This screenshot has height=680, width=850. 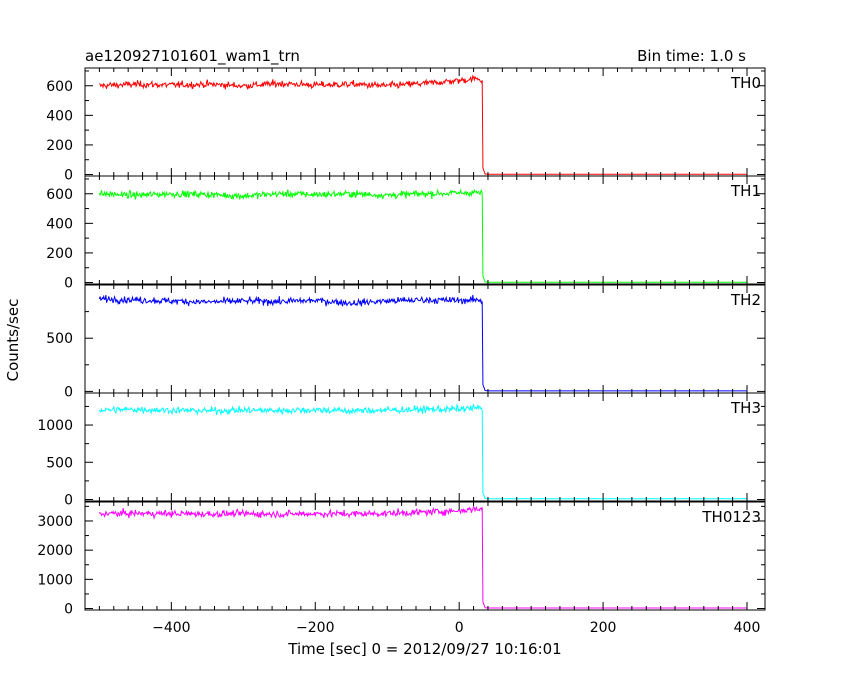 What do you see at coordinates (315, 628) in the screenshot?
I see `x-tick-label: −200` at bounding box center [315, 628].